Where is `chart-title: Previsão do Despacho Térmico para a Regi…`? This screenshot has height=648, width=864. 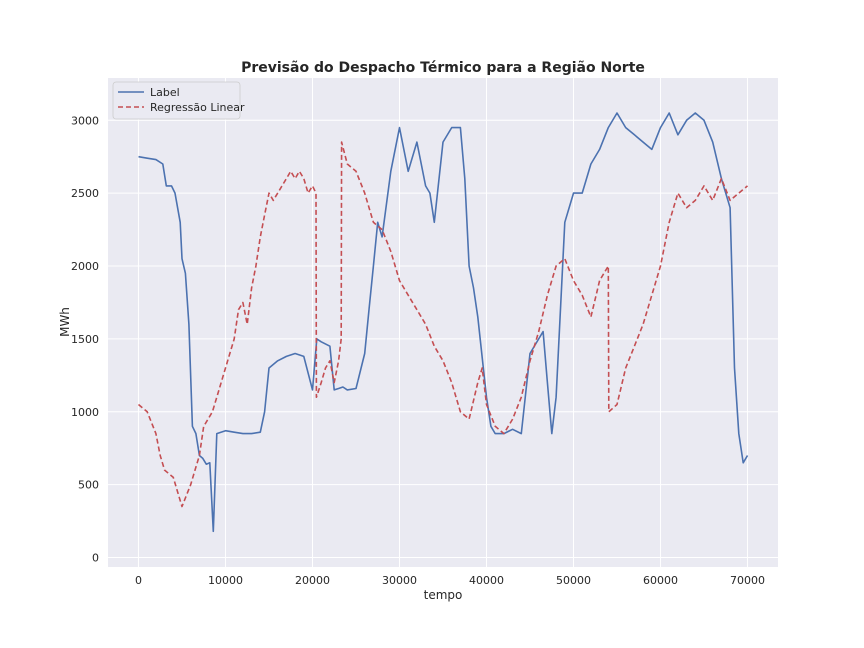
chart-title: Previsão do Despacho Térmico para a Regi… is located at coordinates (443, 68).